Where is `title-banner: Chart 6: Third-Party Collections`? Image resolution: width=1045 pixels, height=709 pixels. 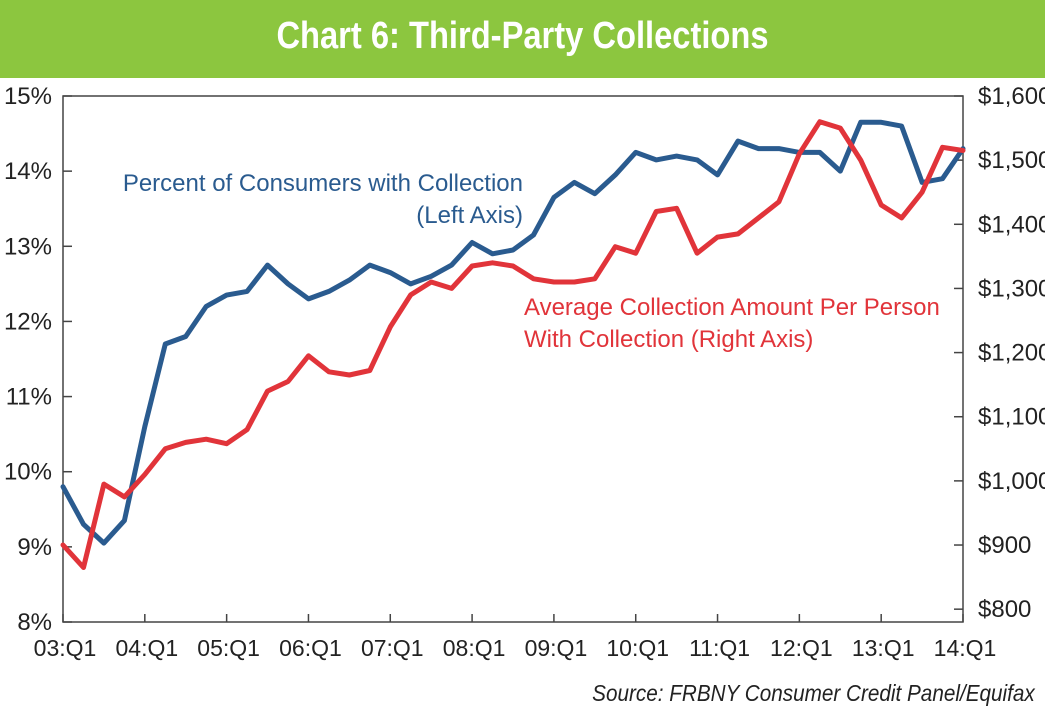
title-banner: Chart 6: Third-Party Collections is located at coordinates (522, 39).